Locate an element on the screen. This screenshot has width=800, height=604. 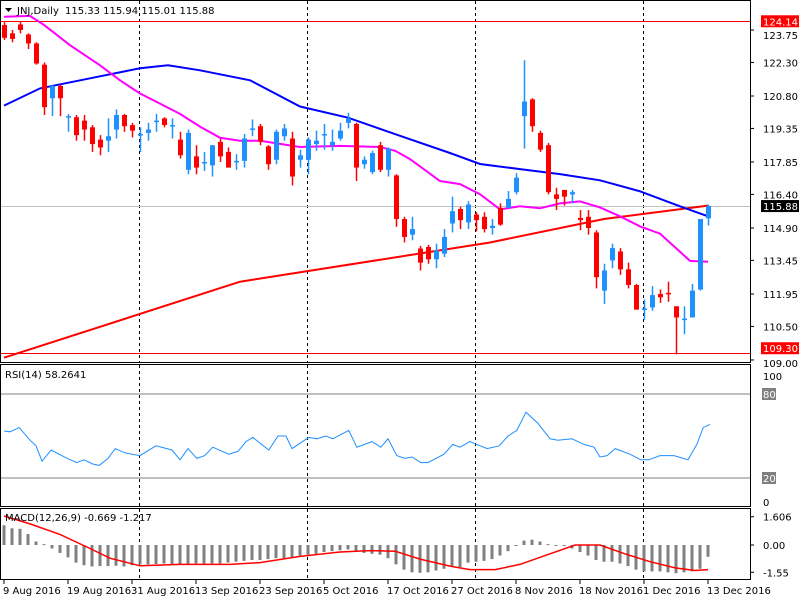
dropdown-triangle-icon is located at coordinates (8, 10).